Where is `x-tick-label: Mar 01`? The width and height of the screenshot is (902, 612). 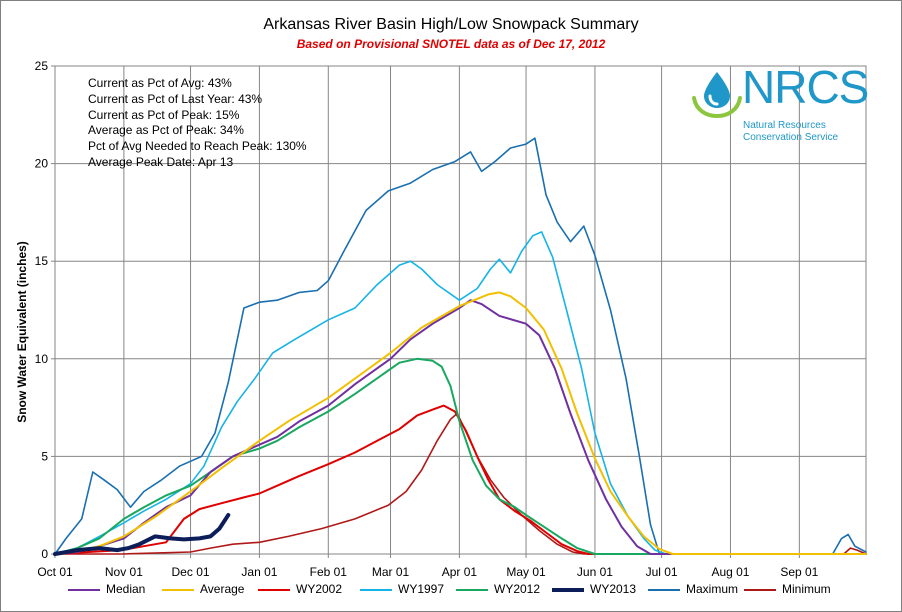
x-tick-label: Mar 01 is located at coordinates (391, 572).